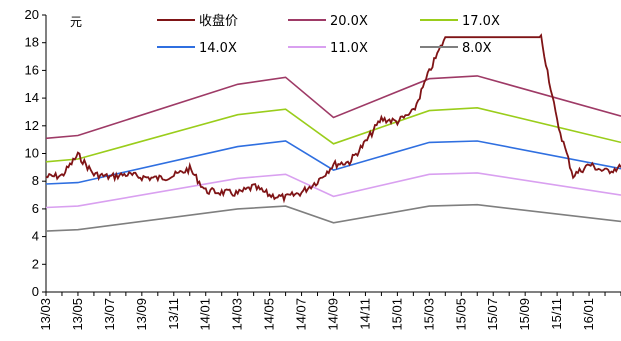 The image size is (621, 341). I want to click on x-tick-label: 13/03, so click(45, 314).